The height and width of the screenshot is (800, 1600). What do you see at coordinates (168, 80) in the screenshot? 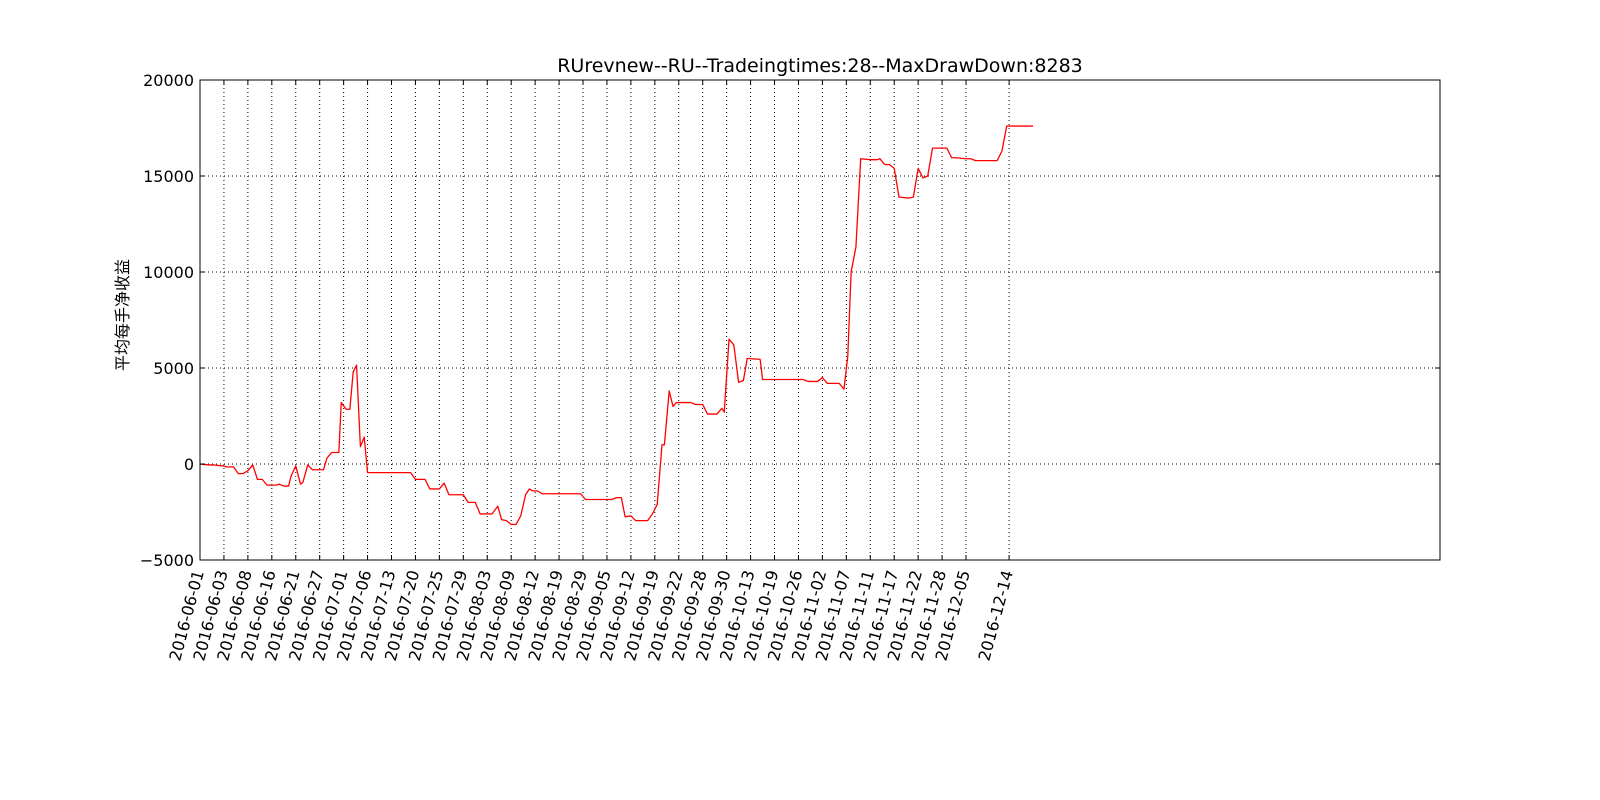
I see `y-tick-label: 20000` at bounding box center [168, 80].